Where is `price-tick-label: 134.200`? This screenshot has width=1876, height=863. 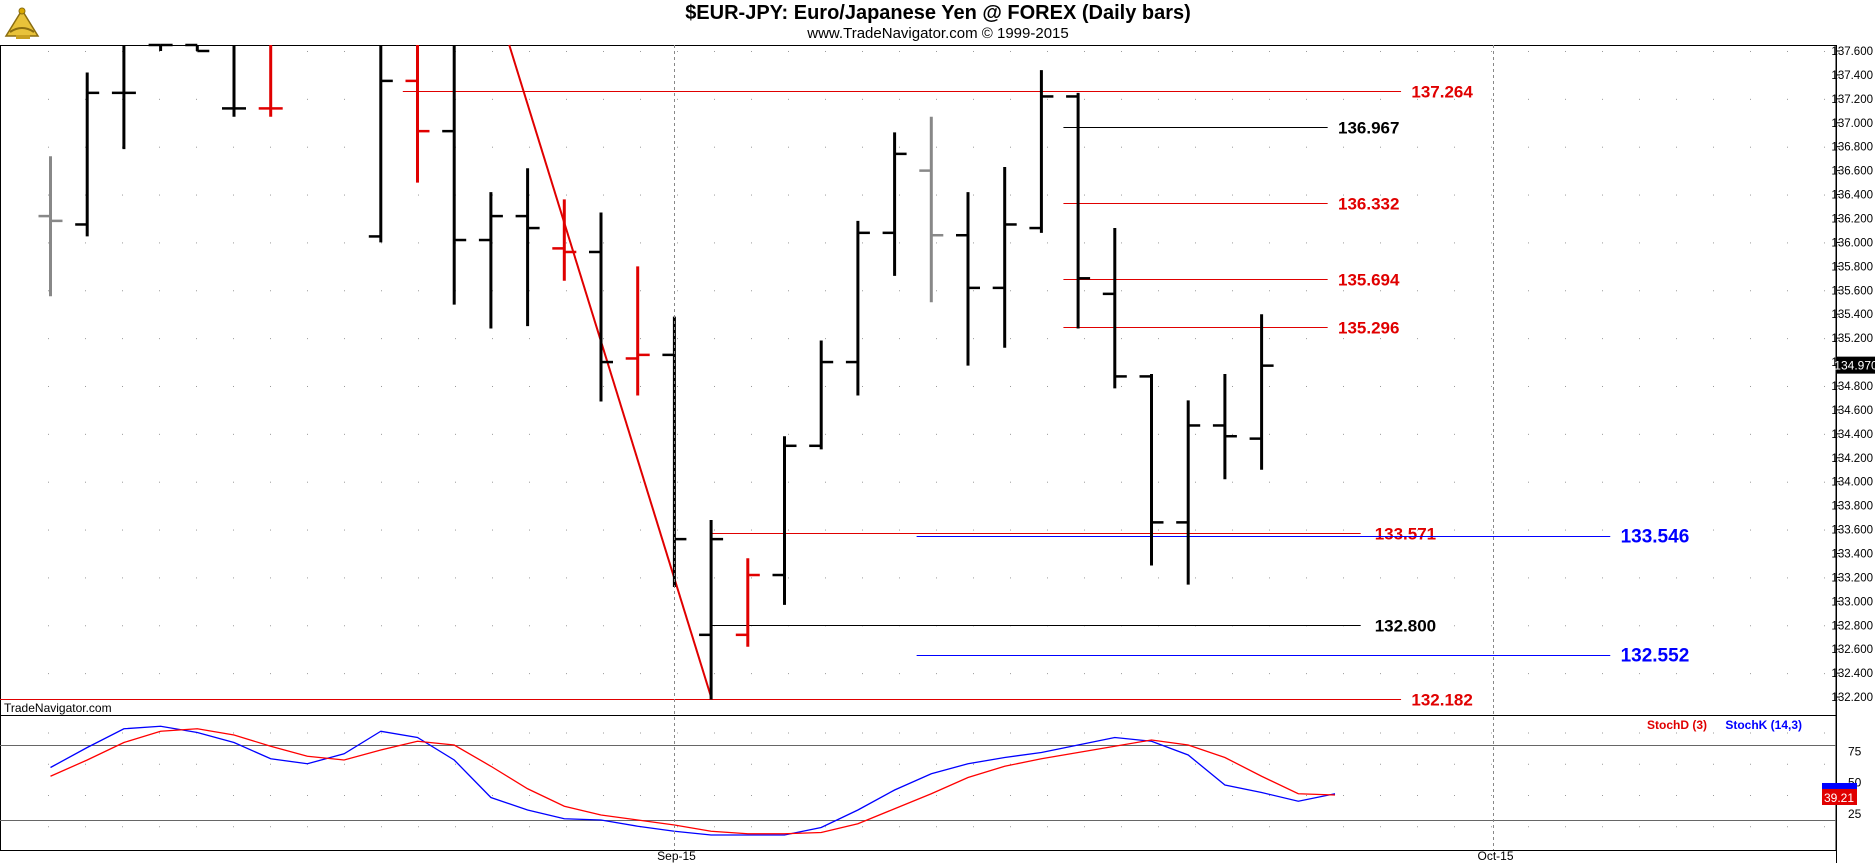
price-tick-label: 134.200 is located at coordinates (1852, 459).